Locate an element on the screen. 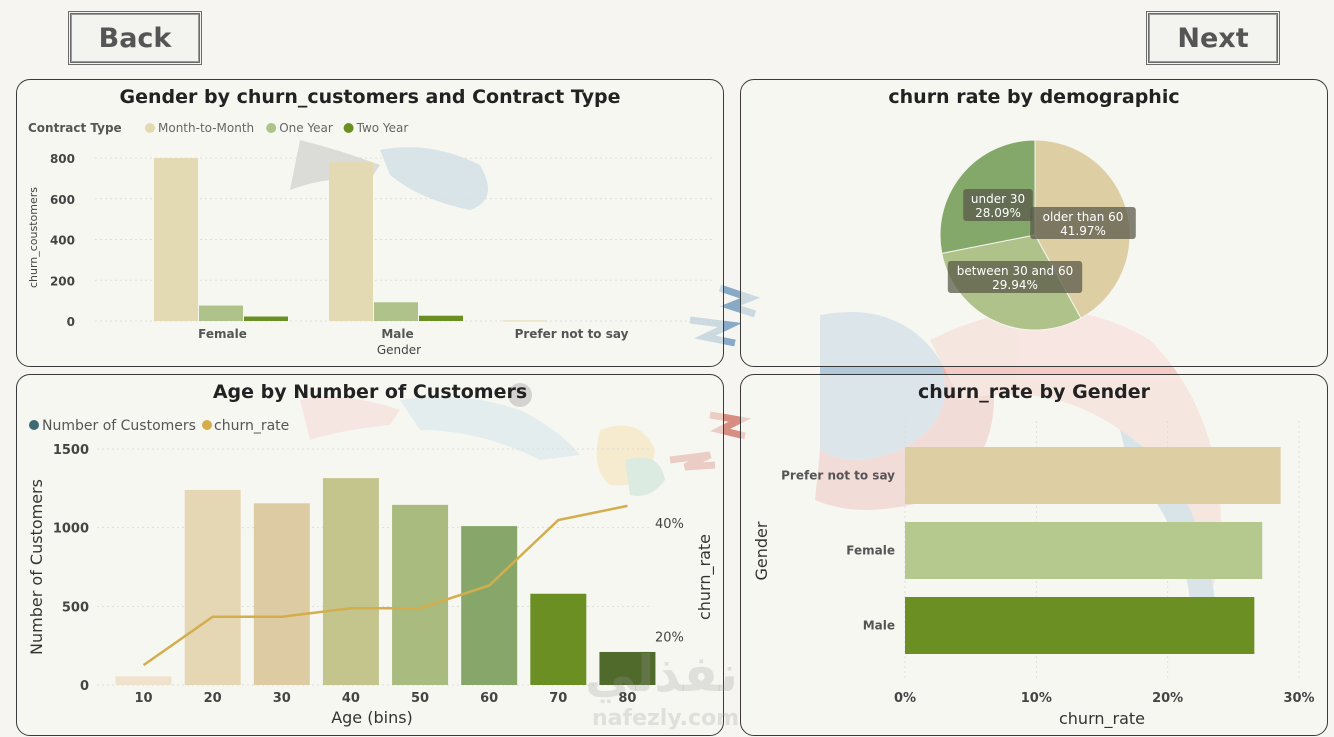 The height and width of the screenshot is (737, 1334). x-tick-label: 30% is located at coordinates (1298, 698).